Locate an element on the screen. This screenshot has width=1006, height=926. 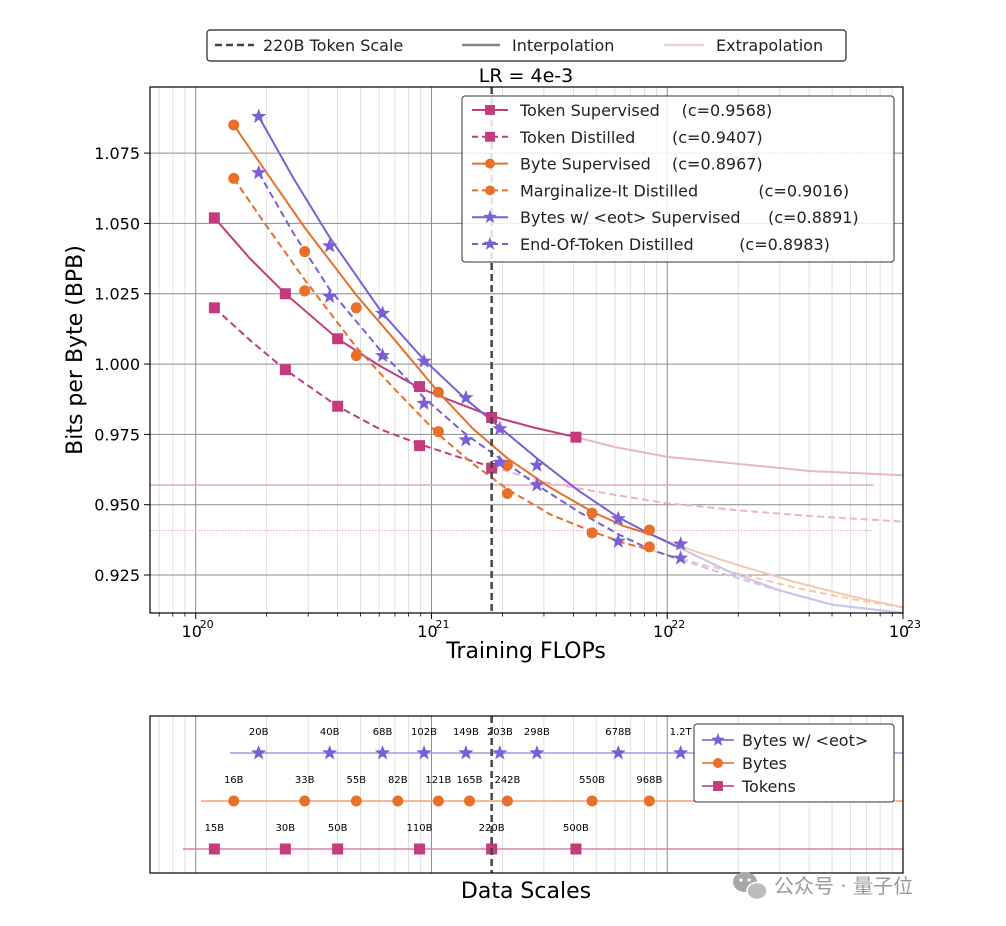
y-tick-label: 0.975 is located at coordinates (117, 434).